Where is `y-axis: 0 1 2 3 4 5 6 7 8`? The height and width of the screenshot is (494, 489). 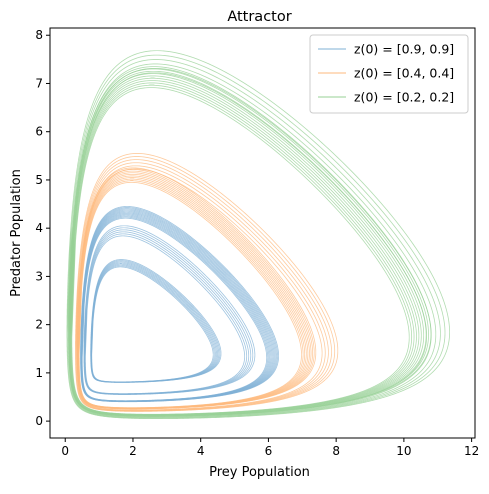
y-axis: 0 1 2 3 4 5 6 7 8 is located at coordinates (42, 228).